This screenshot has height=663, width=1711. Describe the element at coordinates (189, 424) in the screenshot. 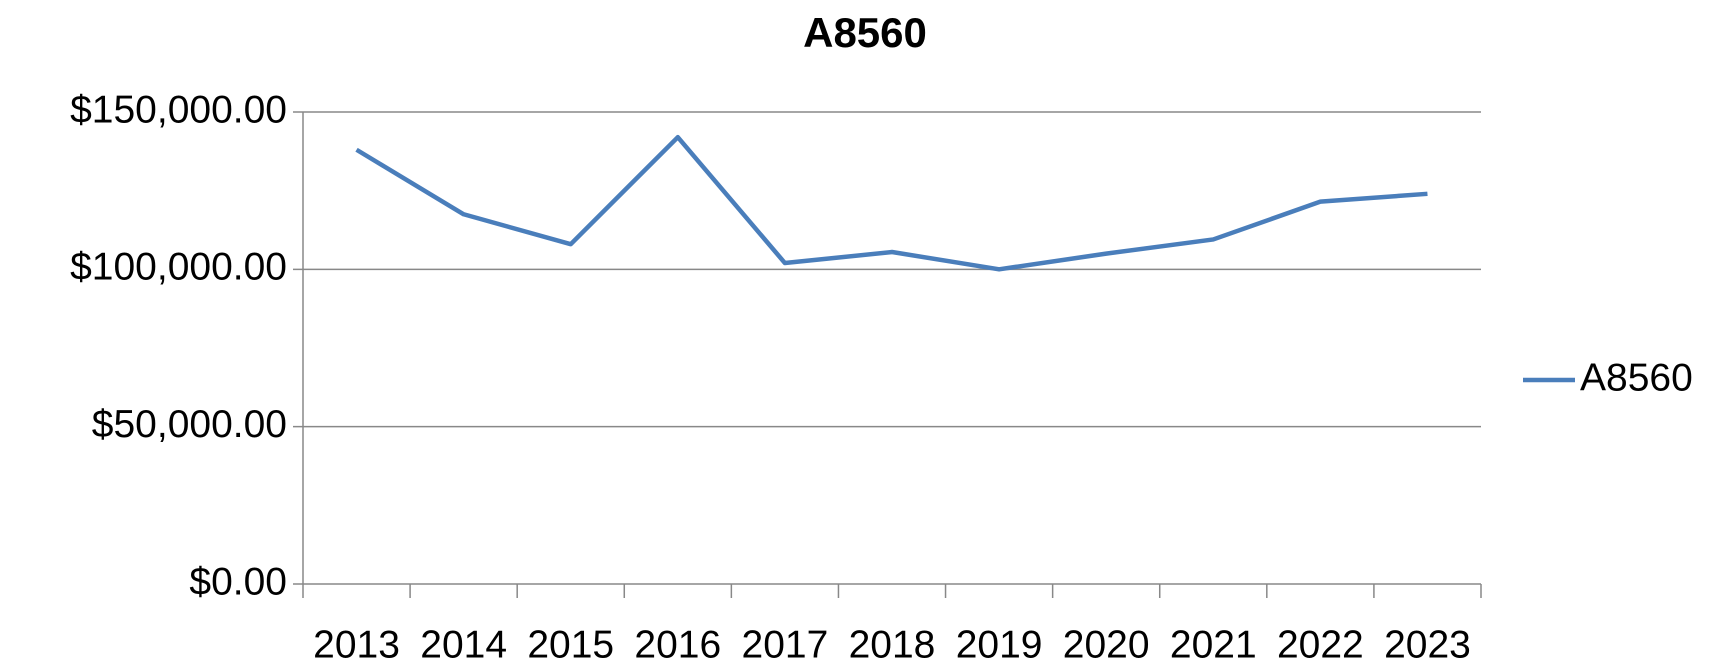

I see `y-tick-label: $50,000.00` at that location.